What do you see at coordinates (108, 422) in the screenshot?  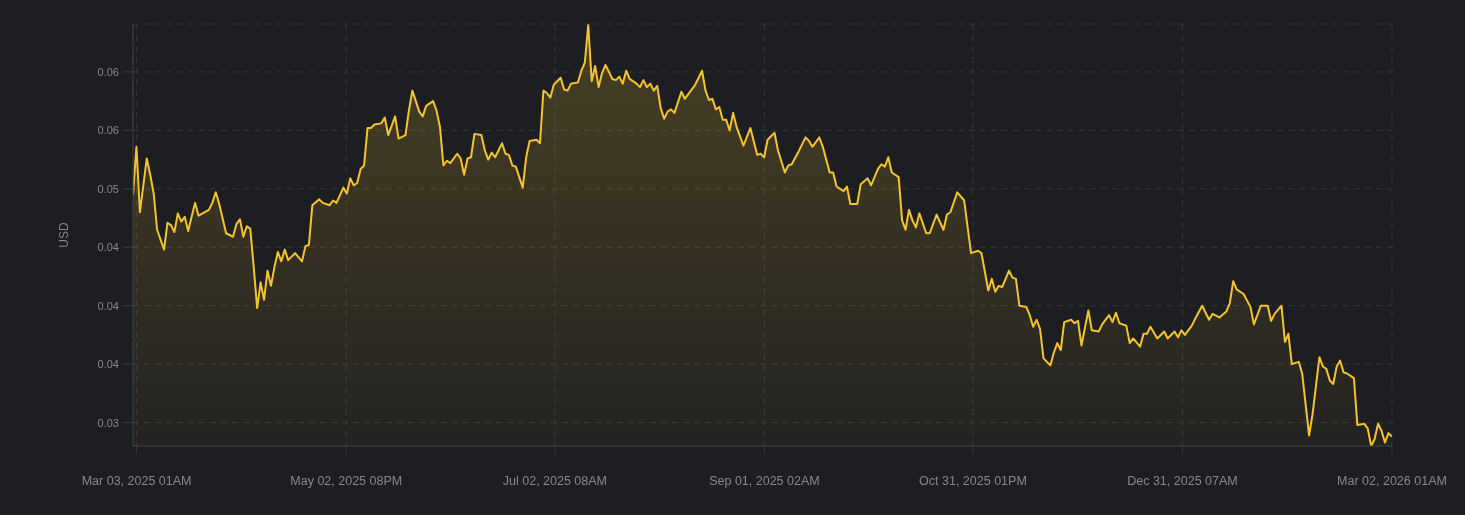 I see `y-tick-label: 0.03` at bounding box center [108, 422].